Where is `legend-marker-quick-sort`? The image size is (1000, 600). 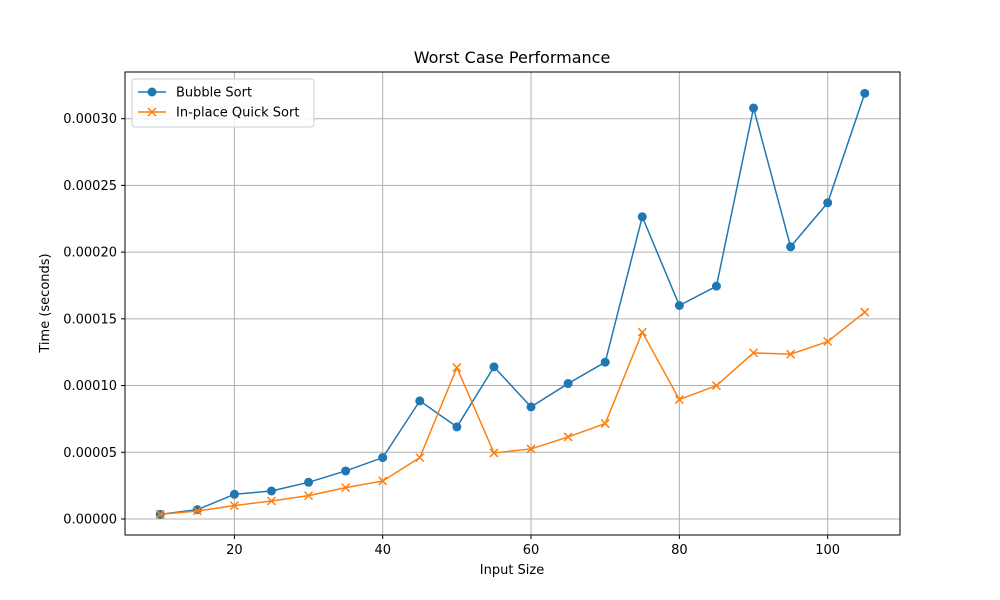
legend-marker-quick-sort is located at coordinates (152, 112).